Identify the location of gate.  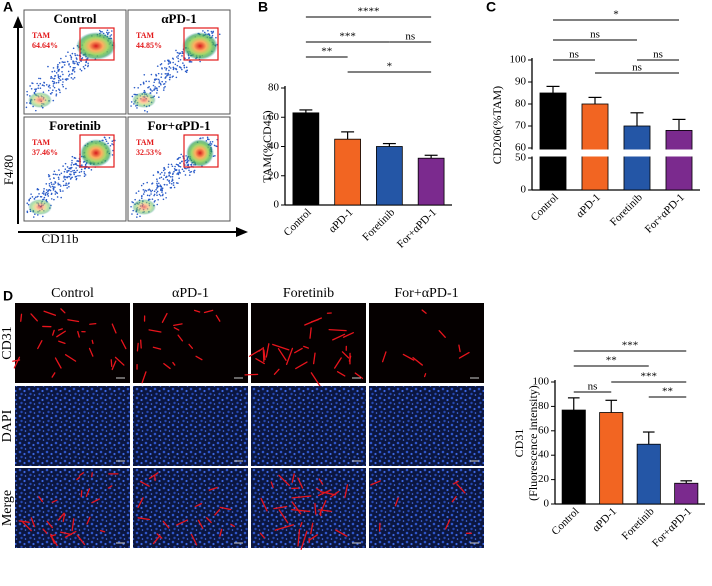
(201, 44).